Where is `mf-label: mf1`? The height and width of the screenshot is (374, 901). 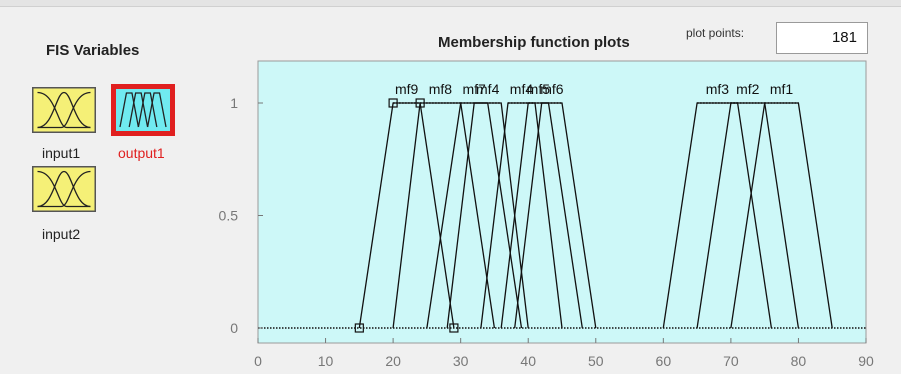 mf-label: mf1 is located at coordinates (782, 89).